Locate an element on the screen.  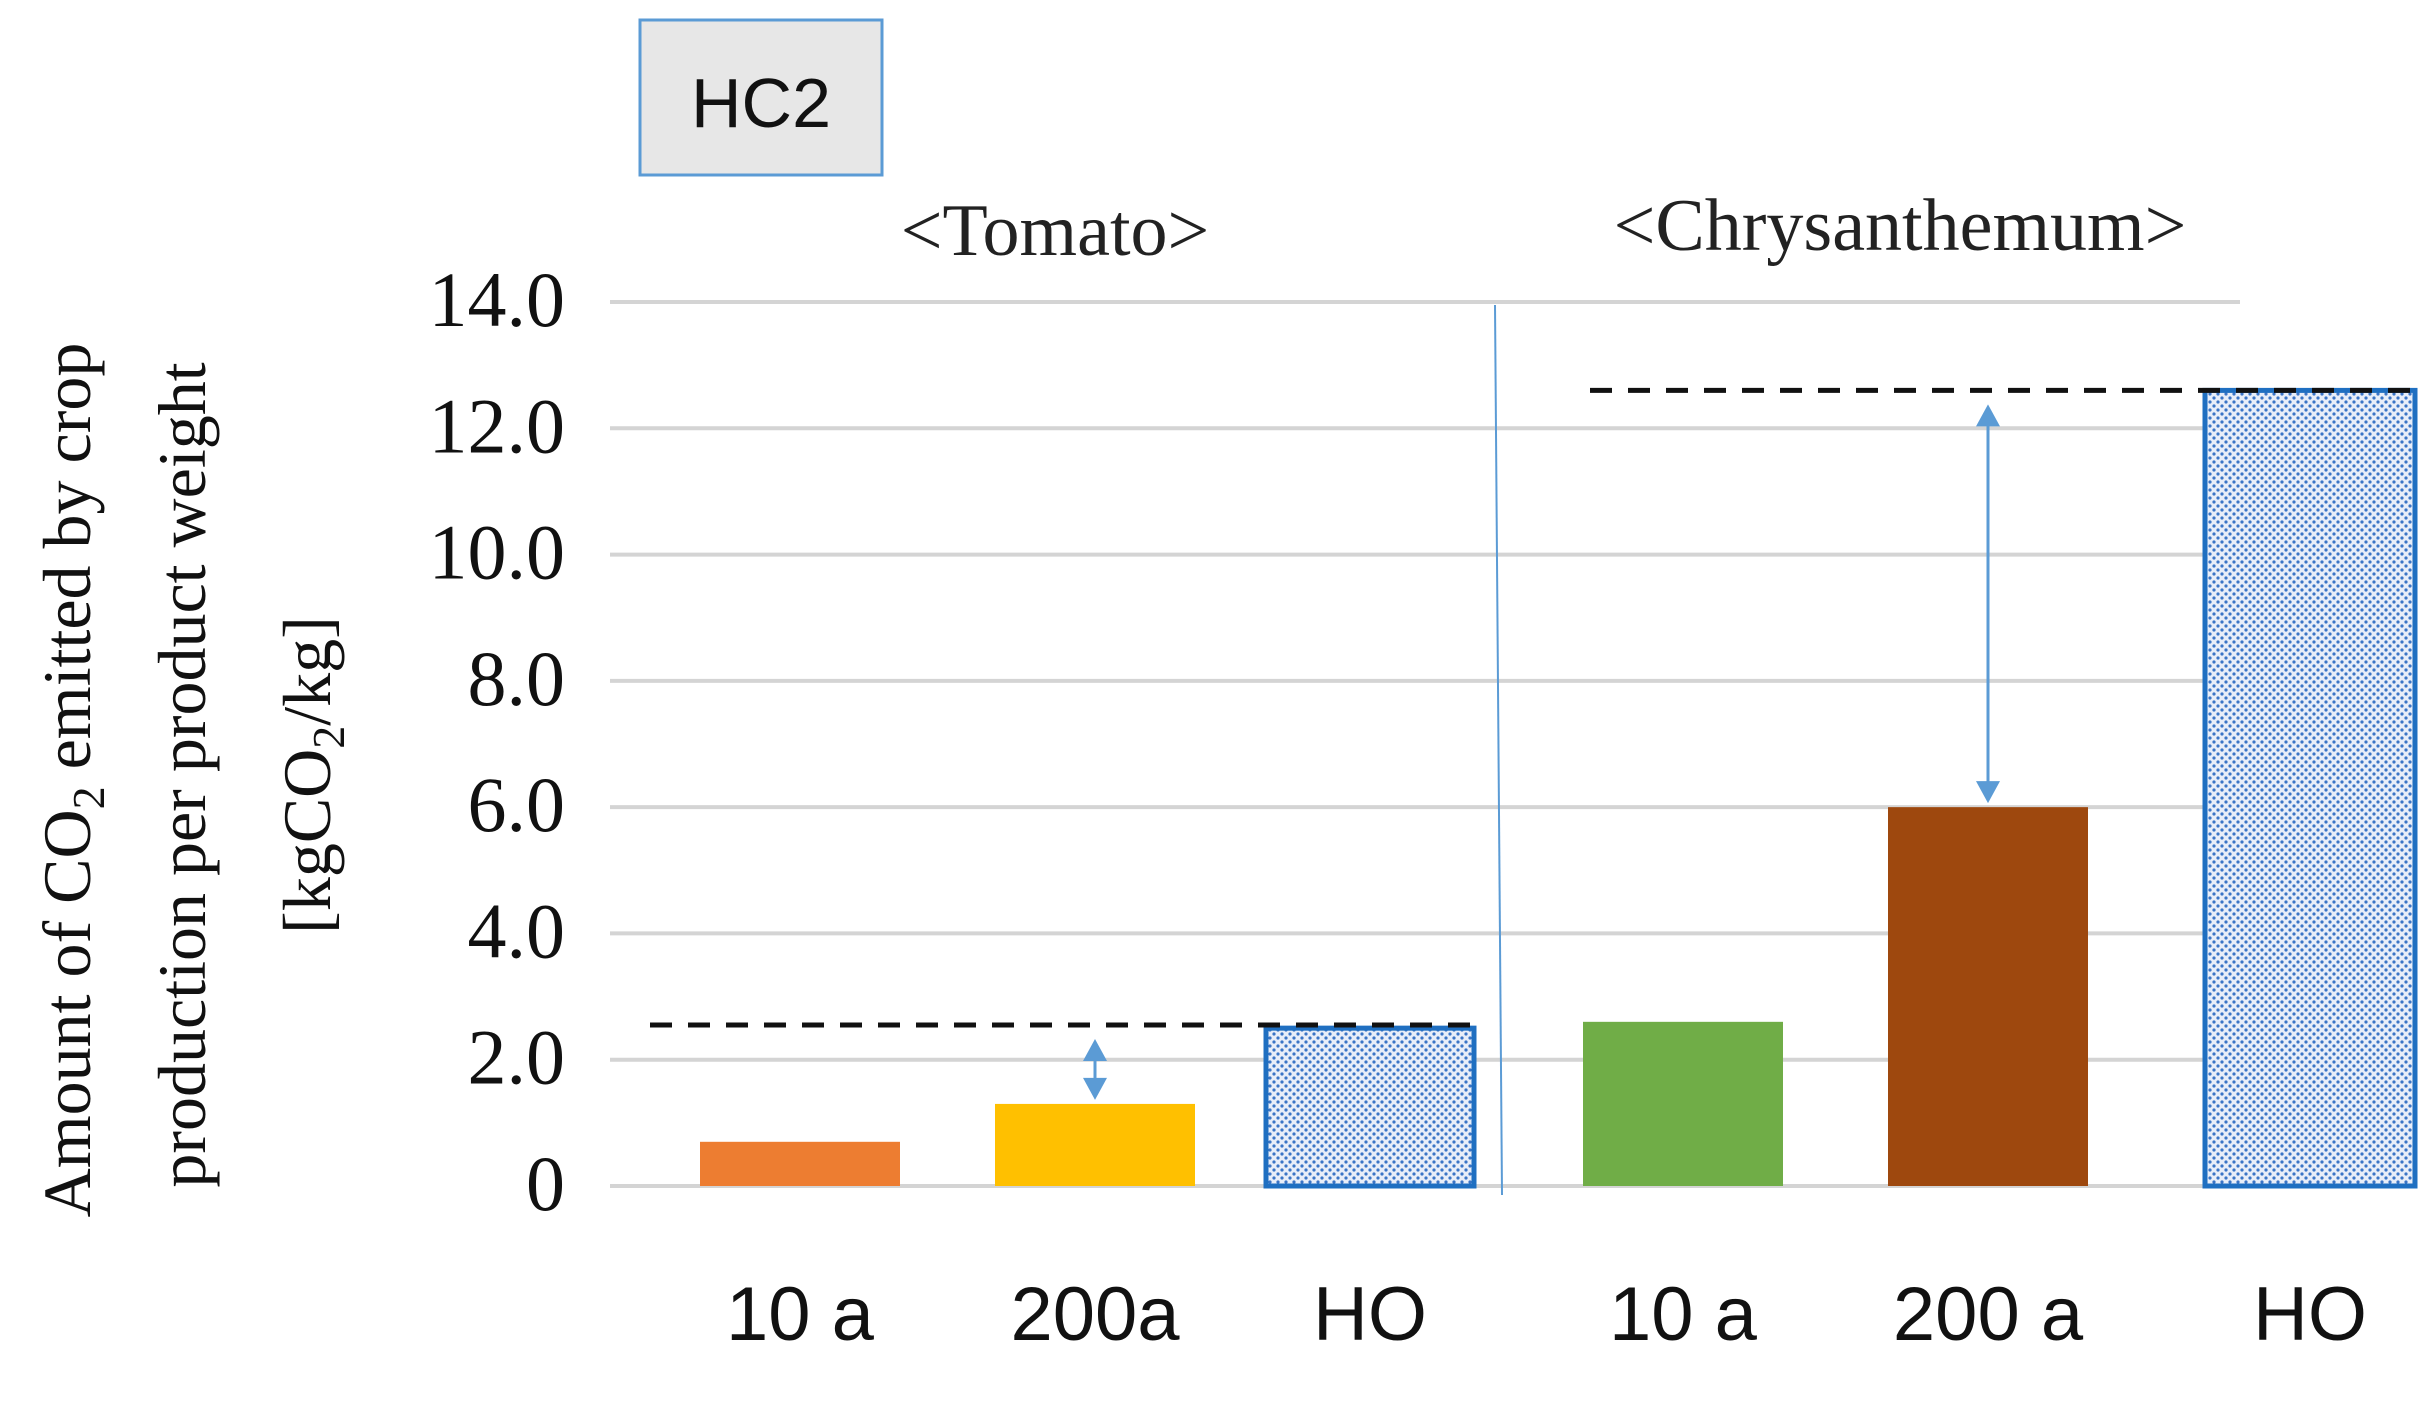
group-divider is located at coordinates (1498, 750).